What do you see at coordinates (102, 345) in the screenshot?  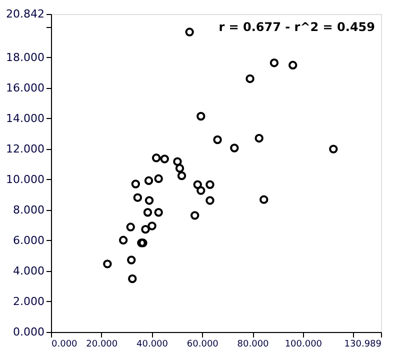 I see `x-tick-label: 20.000` at bounding box center [102, 345].